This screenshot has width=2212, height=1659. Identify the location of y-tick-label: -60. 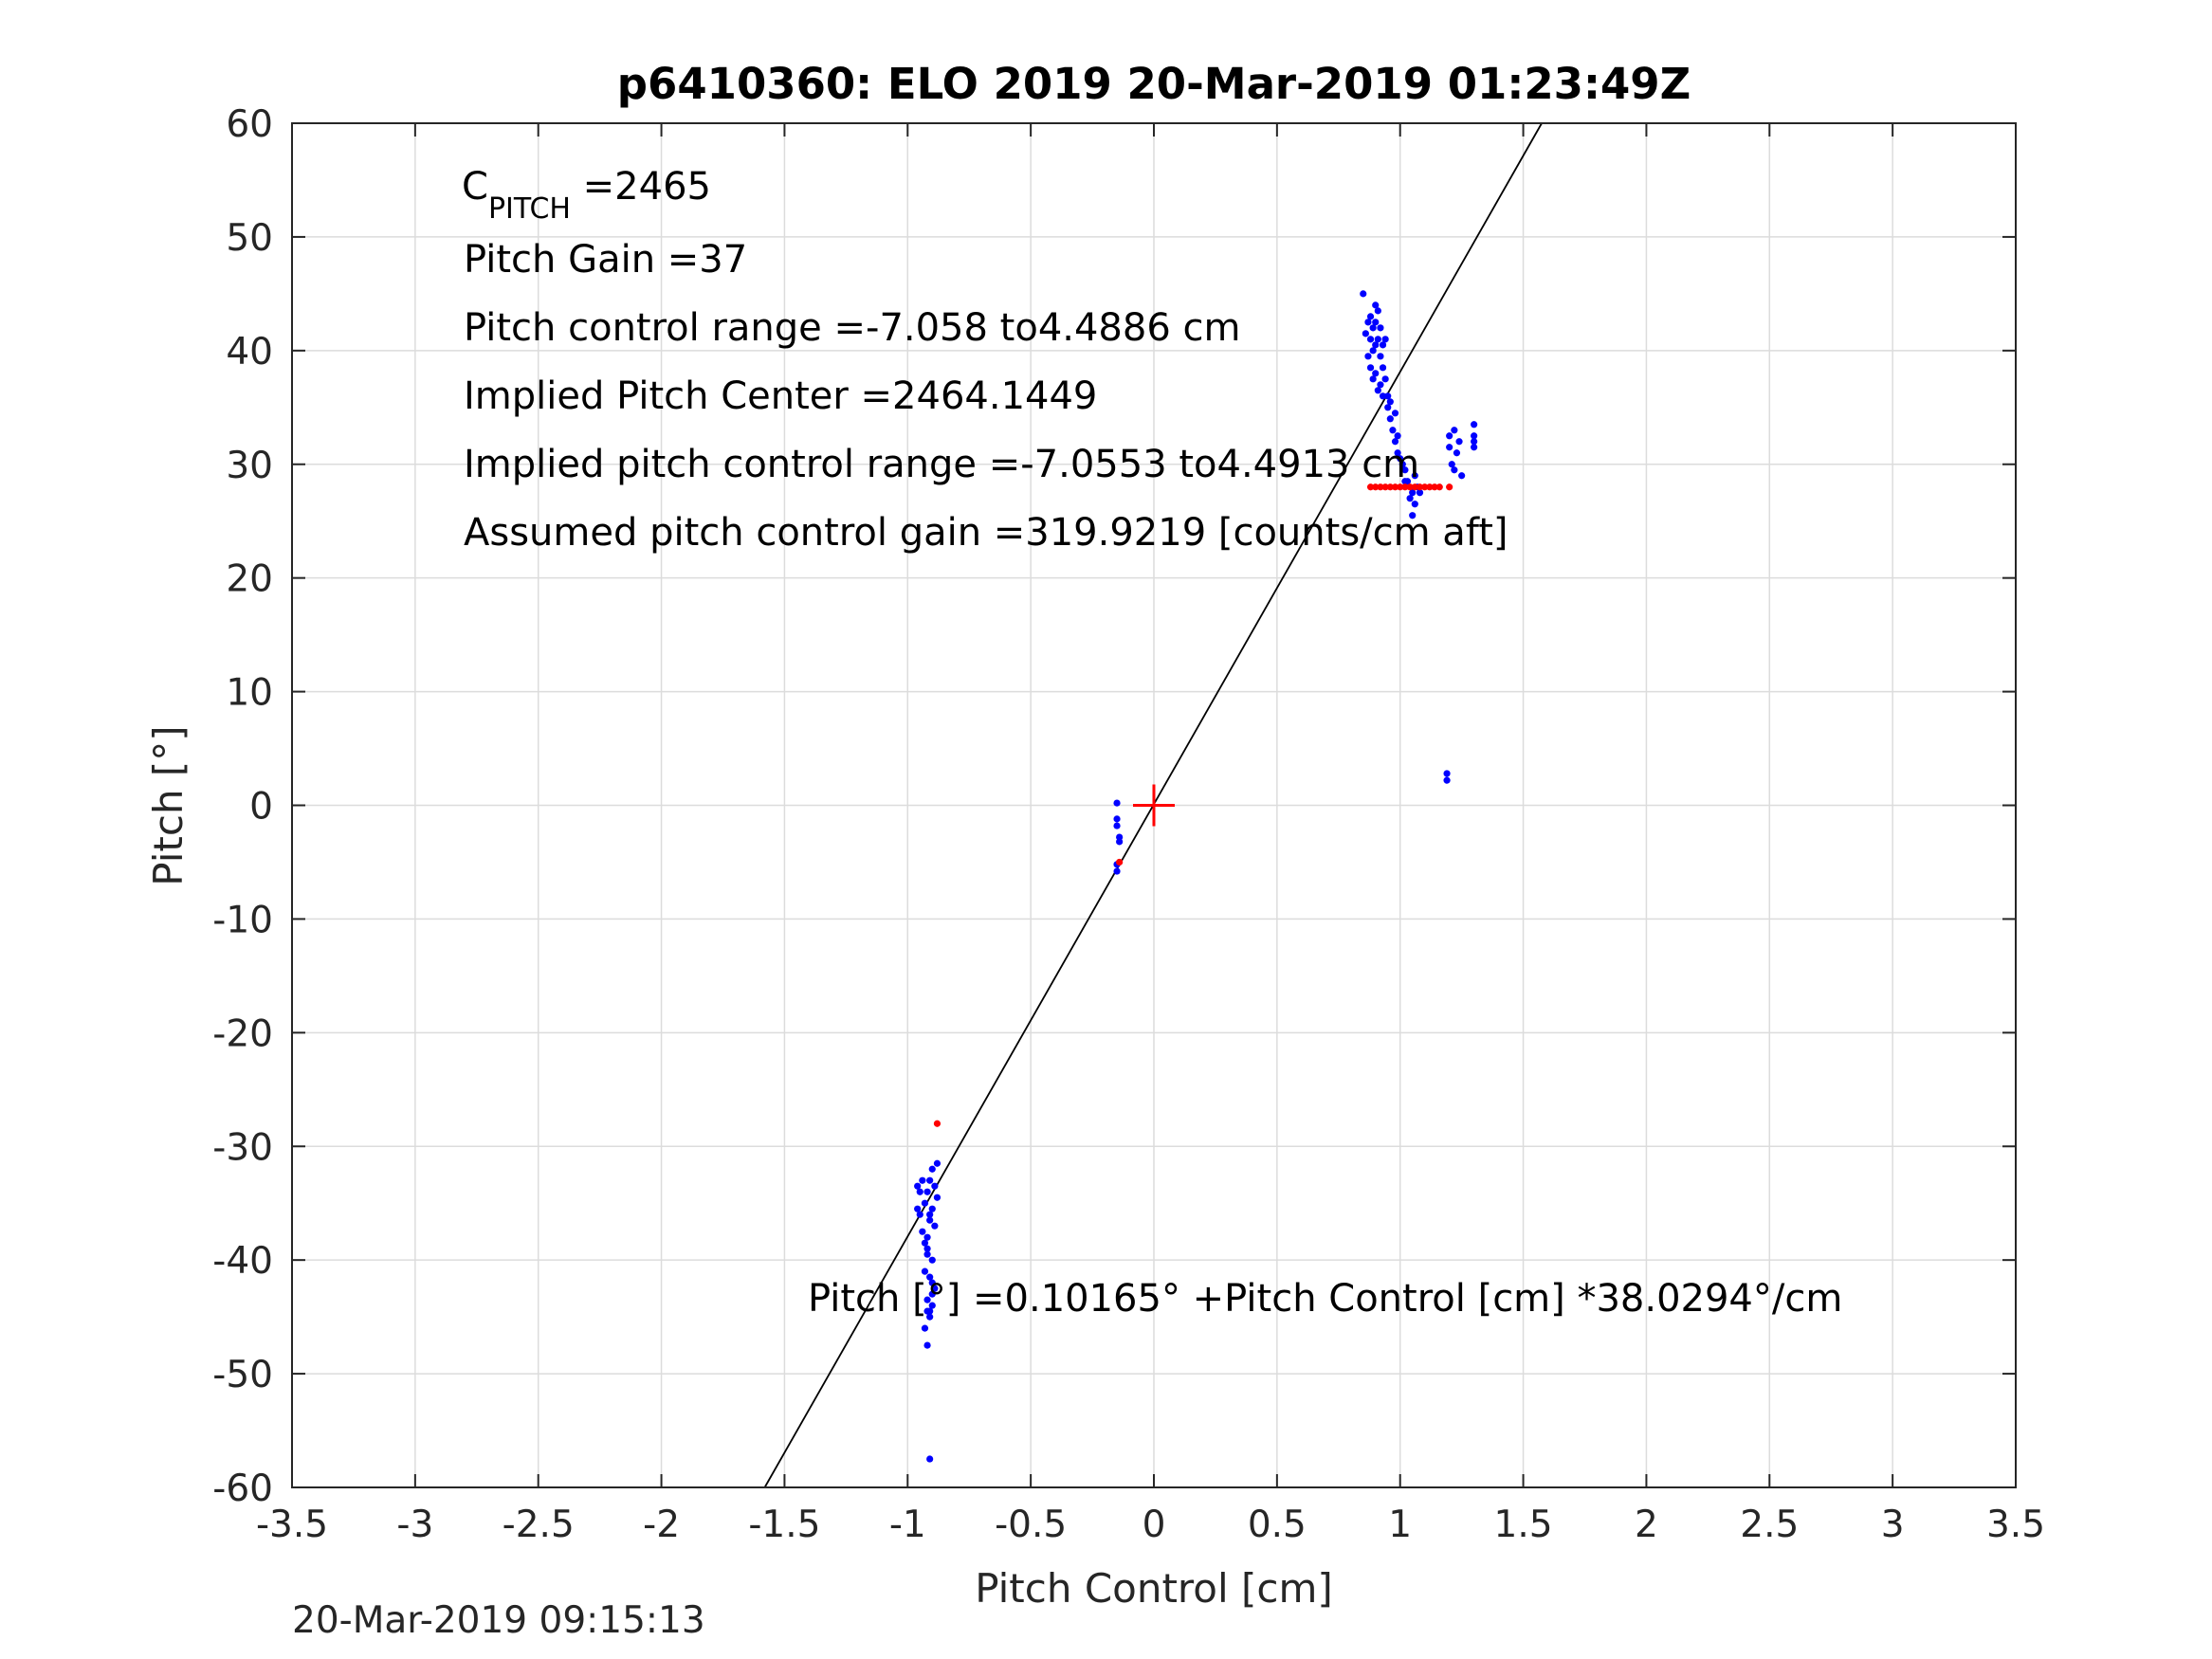
(242, 1489).